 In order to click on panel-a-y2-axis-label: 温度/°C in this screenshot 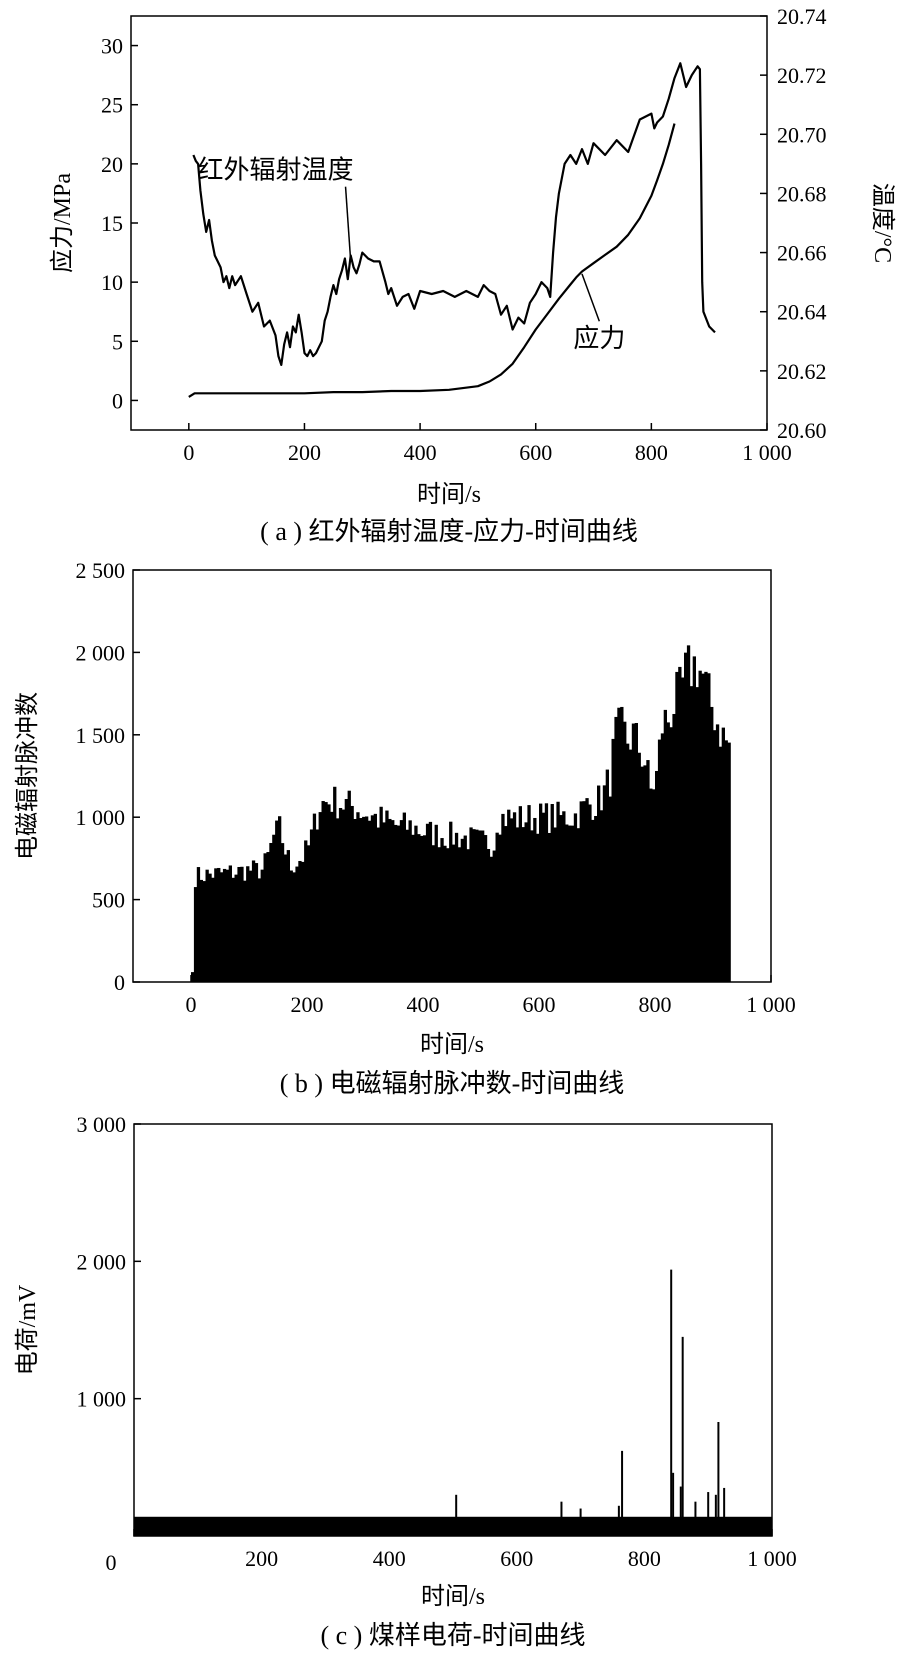, I will do `click(882, 223)`.